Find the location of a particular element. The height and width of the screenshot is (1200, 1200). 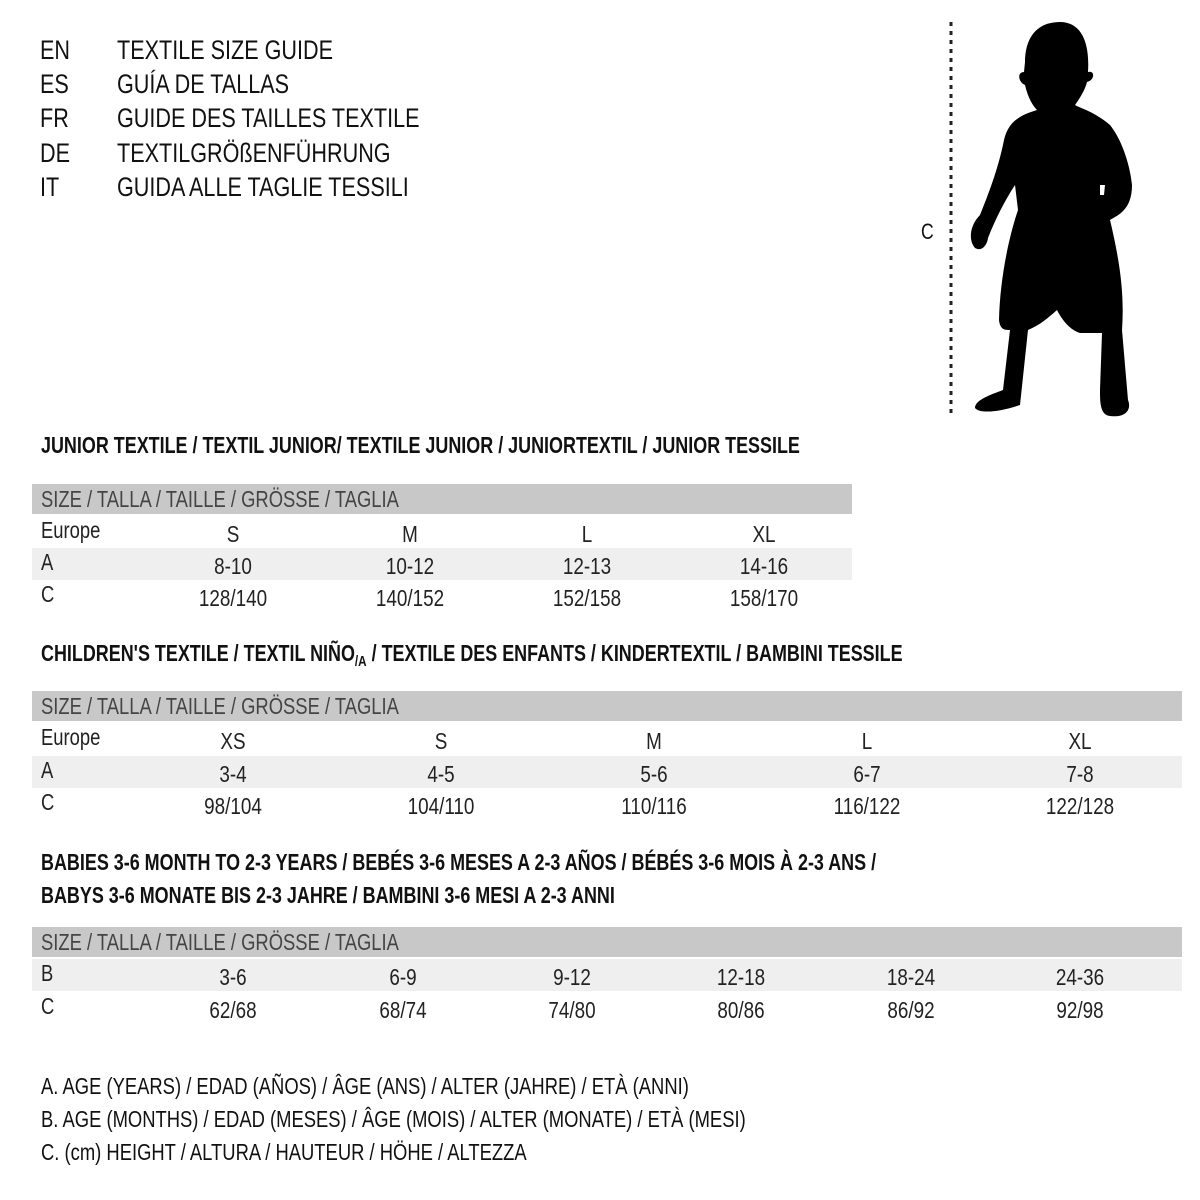

table-cell: 86/92 is located at coordinates (911, 1010).